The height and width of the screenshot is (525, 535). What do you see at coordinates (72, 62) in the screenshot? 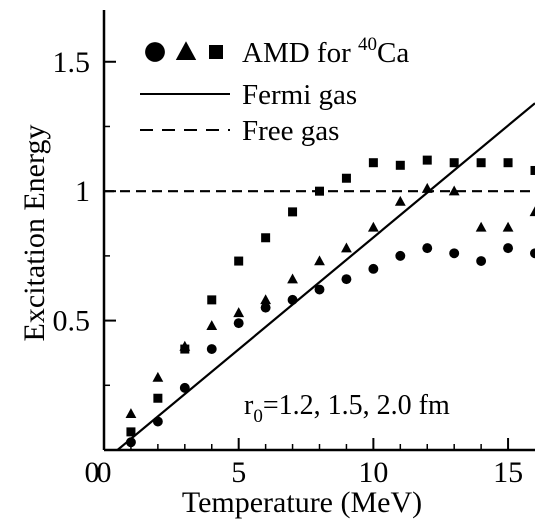
I see `y-tick-label: 1.5` at bounding box center [72, 62].